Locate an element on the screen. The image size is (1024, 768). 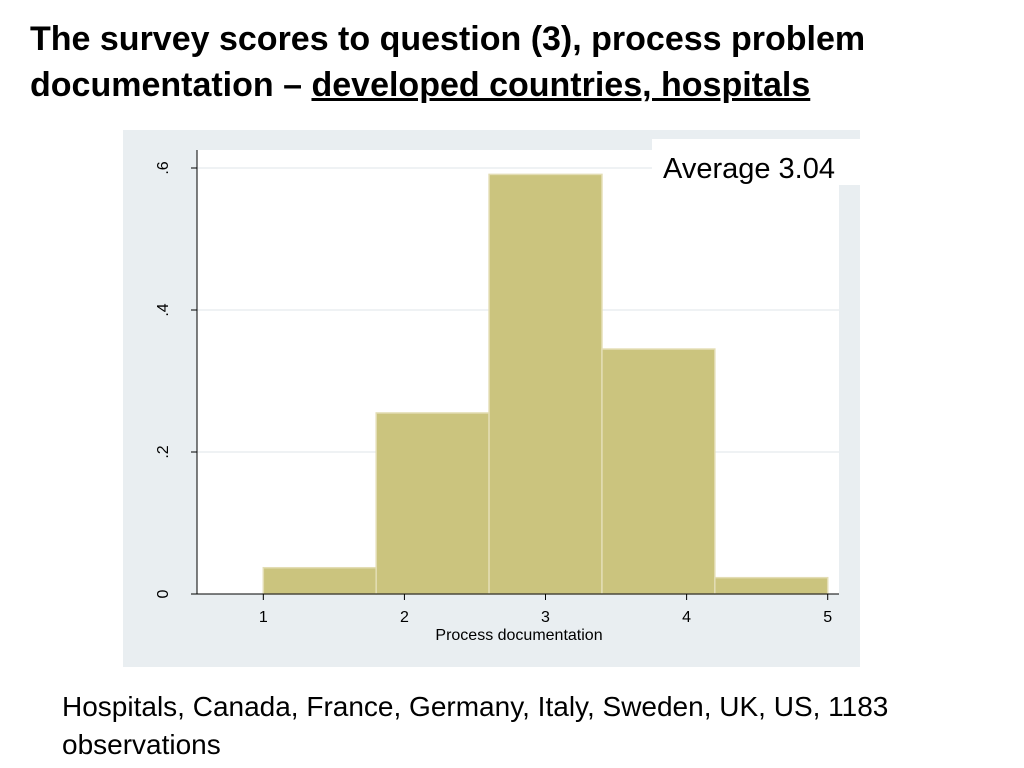
x-tick-label: 4 is located at coordinates (686, 617).